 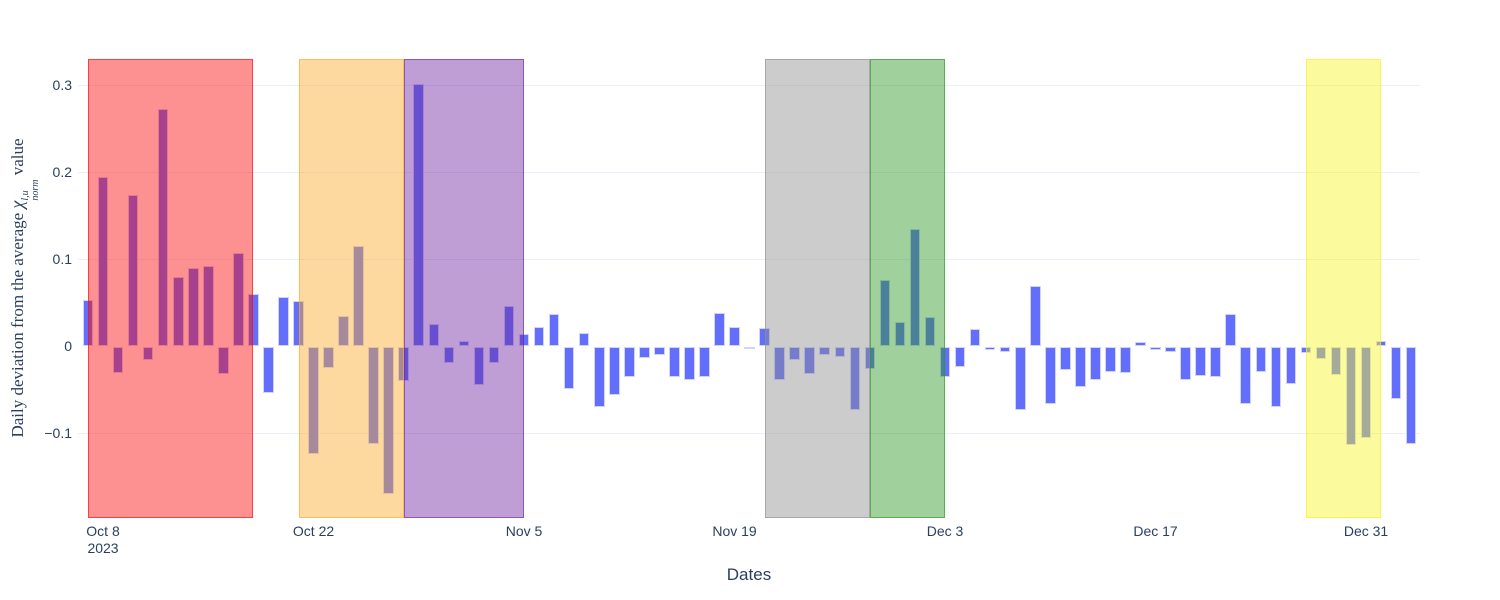 I want to click on highlight-region-green-highlight, so click(x=907, y=288).